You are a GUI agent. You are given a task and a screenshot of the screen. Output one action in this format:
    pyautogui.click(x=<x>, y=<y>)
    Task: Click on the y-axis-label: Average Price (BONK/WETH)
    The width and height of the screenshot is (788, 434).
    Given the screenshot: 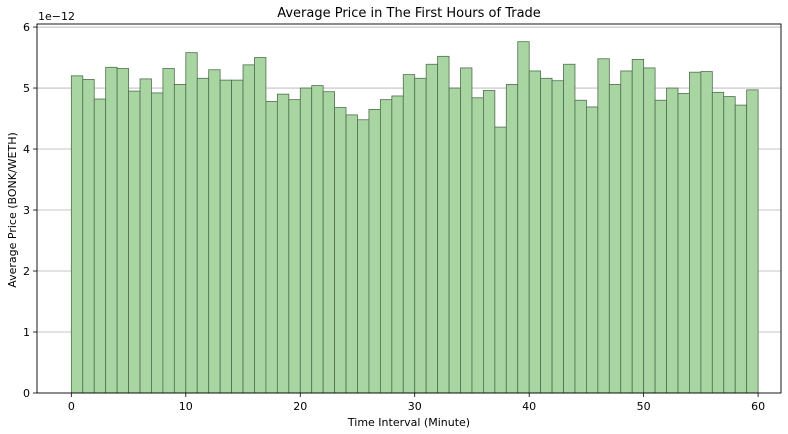 What is the action you would take?
    pyautogui.click(x=12, y=210)
    